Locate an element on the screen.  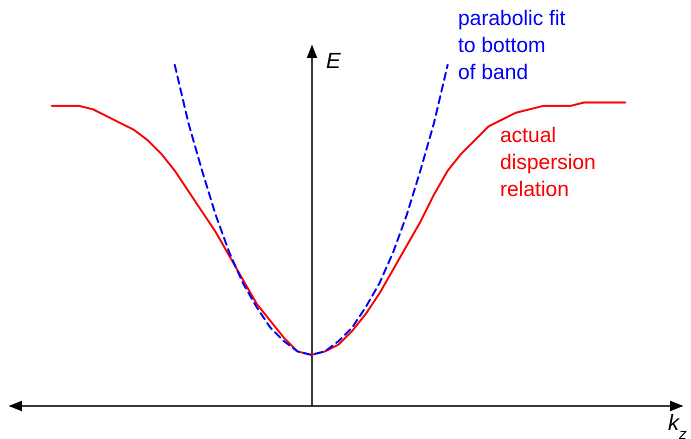
series-label: actual dispersion relation is located at coordinates (548, 162).